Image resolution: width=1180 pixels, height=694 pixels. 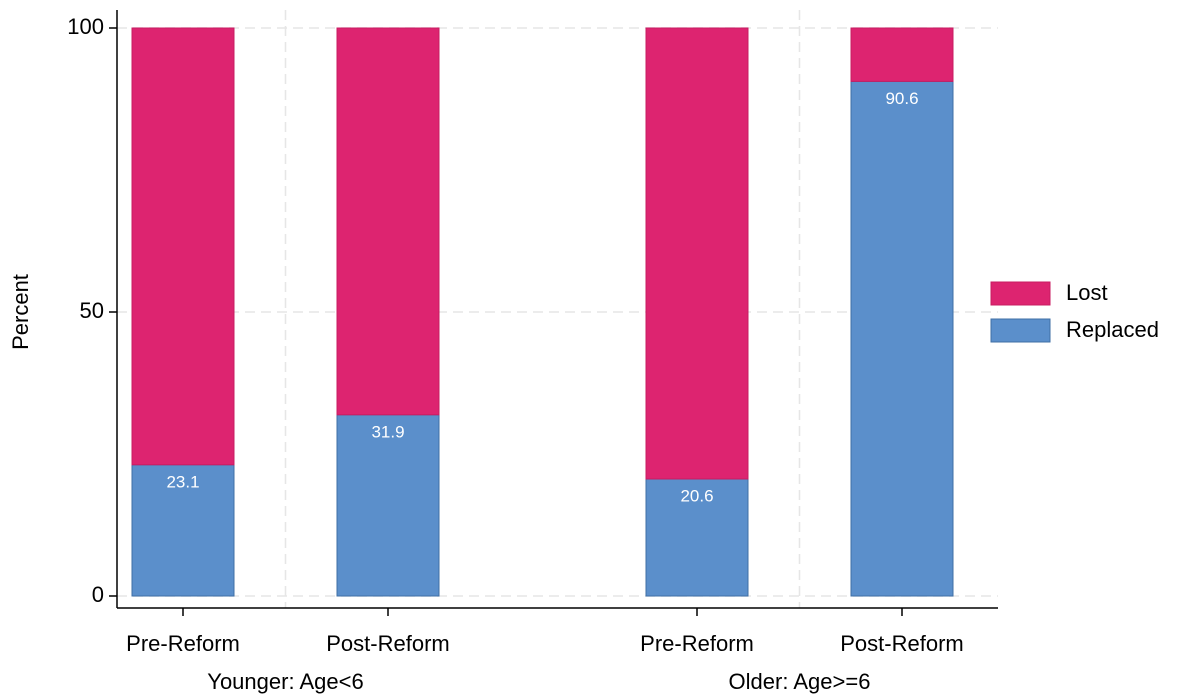 What do you see at coordinates (85, 26) in the screenshot?
I see `y-tick-label: 100` at bounding box center [85, 26].